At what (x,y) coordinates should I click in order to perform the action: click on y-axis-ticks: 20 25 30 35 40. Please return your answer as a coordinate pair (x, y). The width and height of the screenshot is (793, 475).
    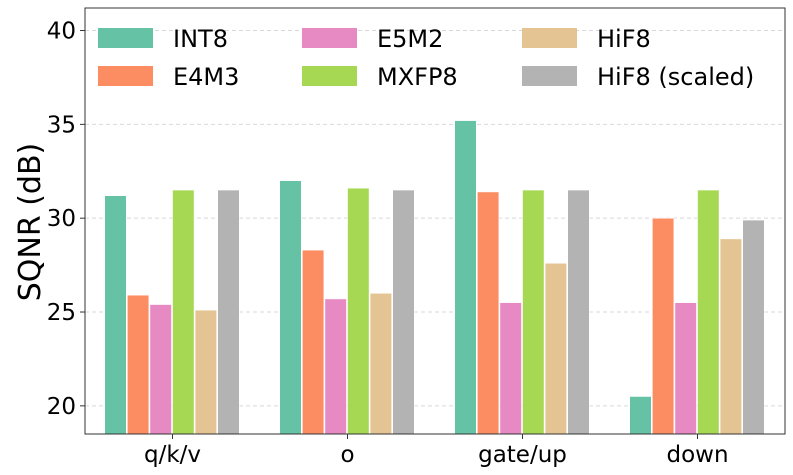
    Looking at the image, I should click on (66, 219).